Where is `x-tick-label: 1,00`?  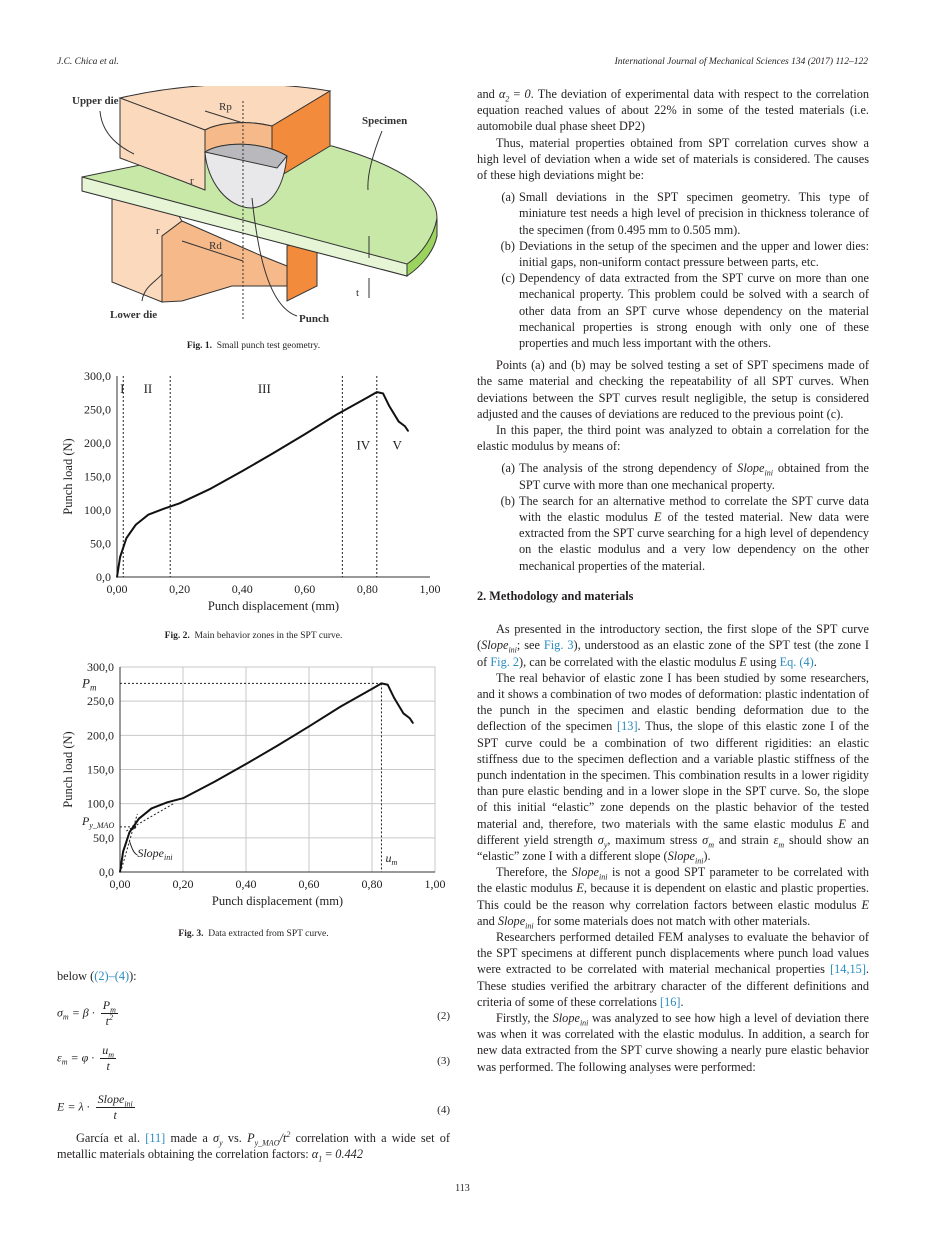
x-tick-label: 1,00 is located at coordinates (435, 884).